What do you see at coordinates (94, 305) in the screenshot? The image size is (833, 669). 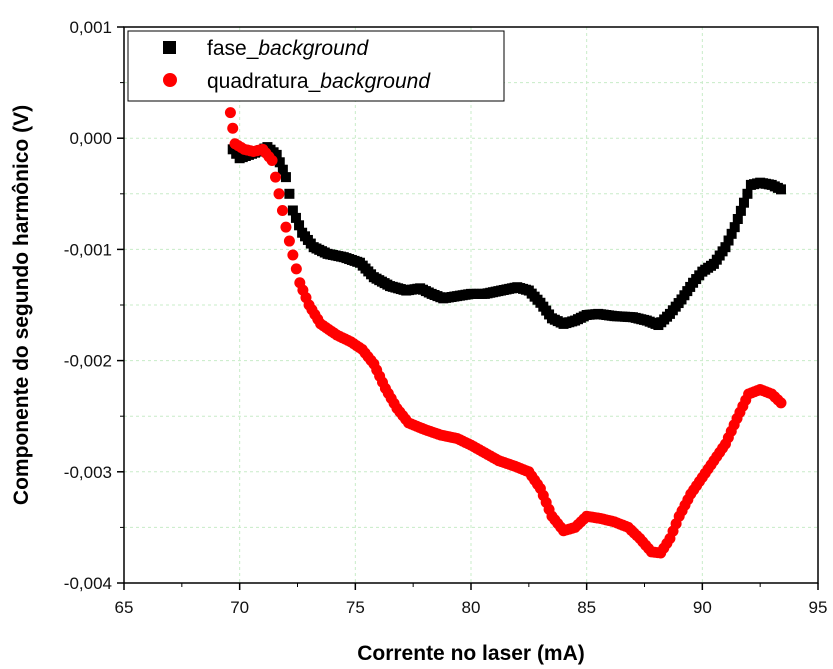 I see `y-axis: -0,004 -0,003 -0,002 -0,001 0,000 0,001` at bounding box center [94, 305].